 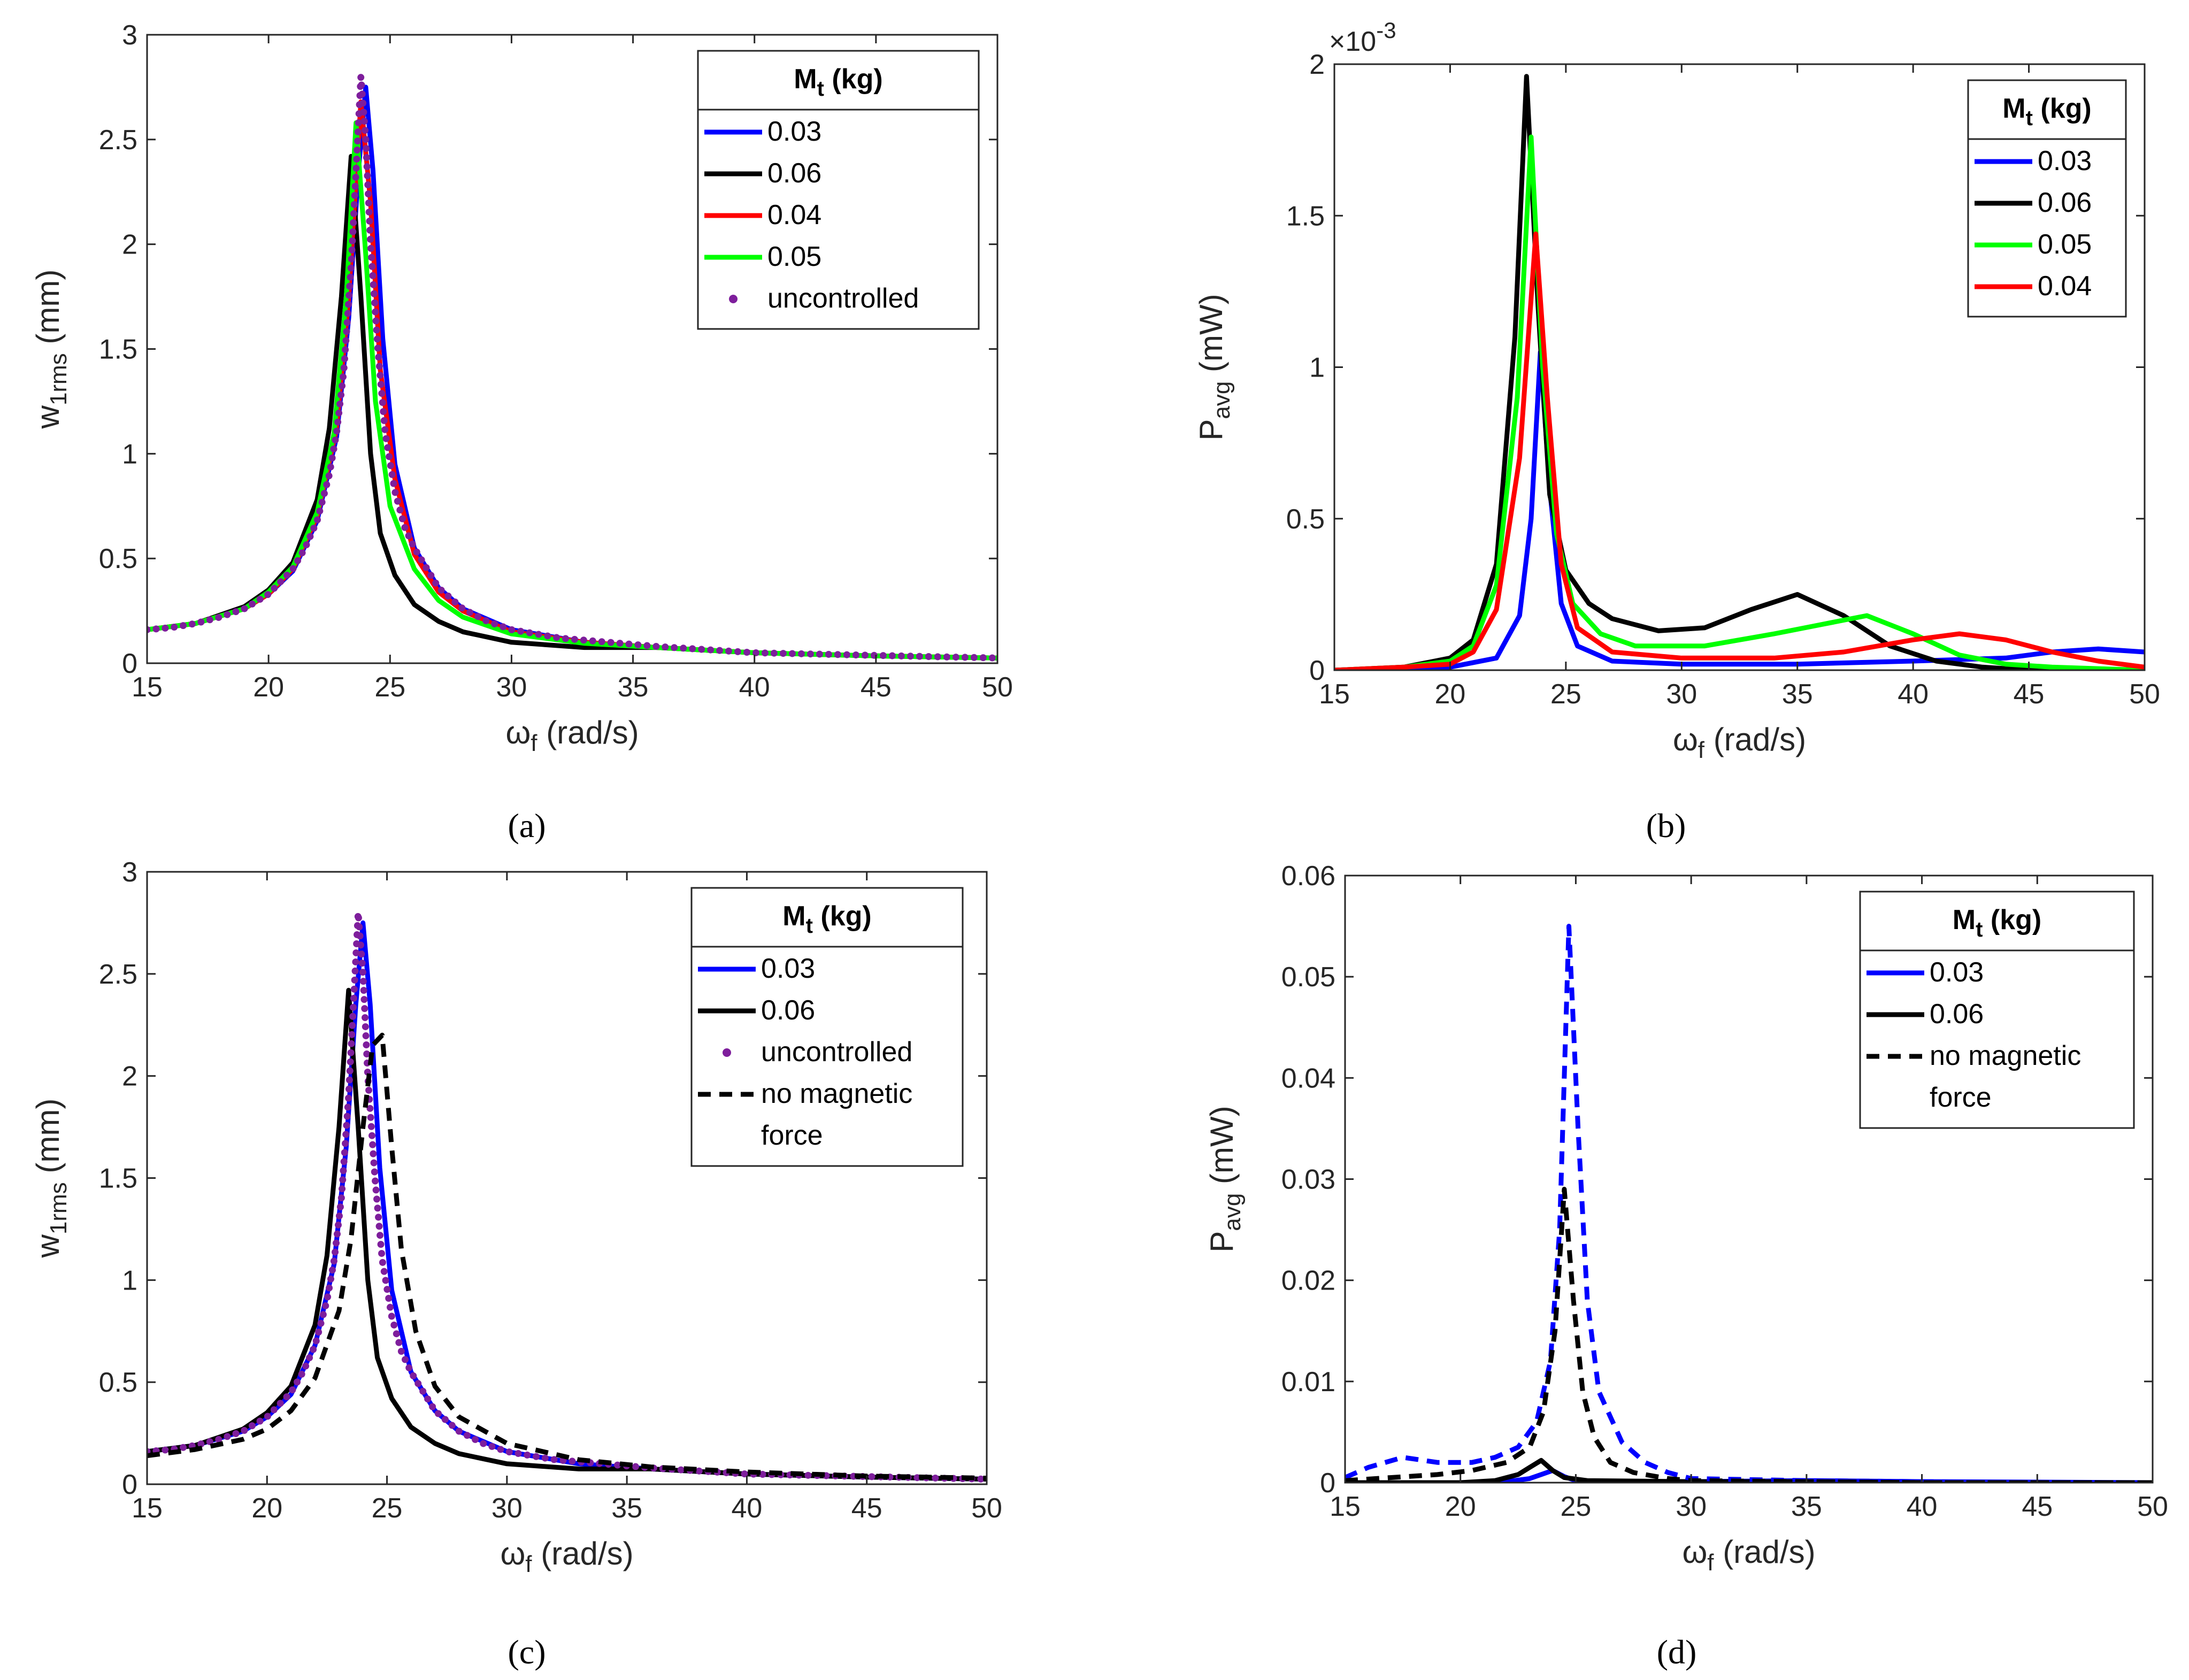 I want to click on x-tick-label-c-0: 15, so click(x=147, y=1508).